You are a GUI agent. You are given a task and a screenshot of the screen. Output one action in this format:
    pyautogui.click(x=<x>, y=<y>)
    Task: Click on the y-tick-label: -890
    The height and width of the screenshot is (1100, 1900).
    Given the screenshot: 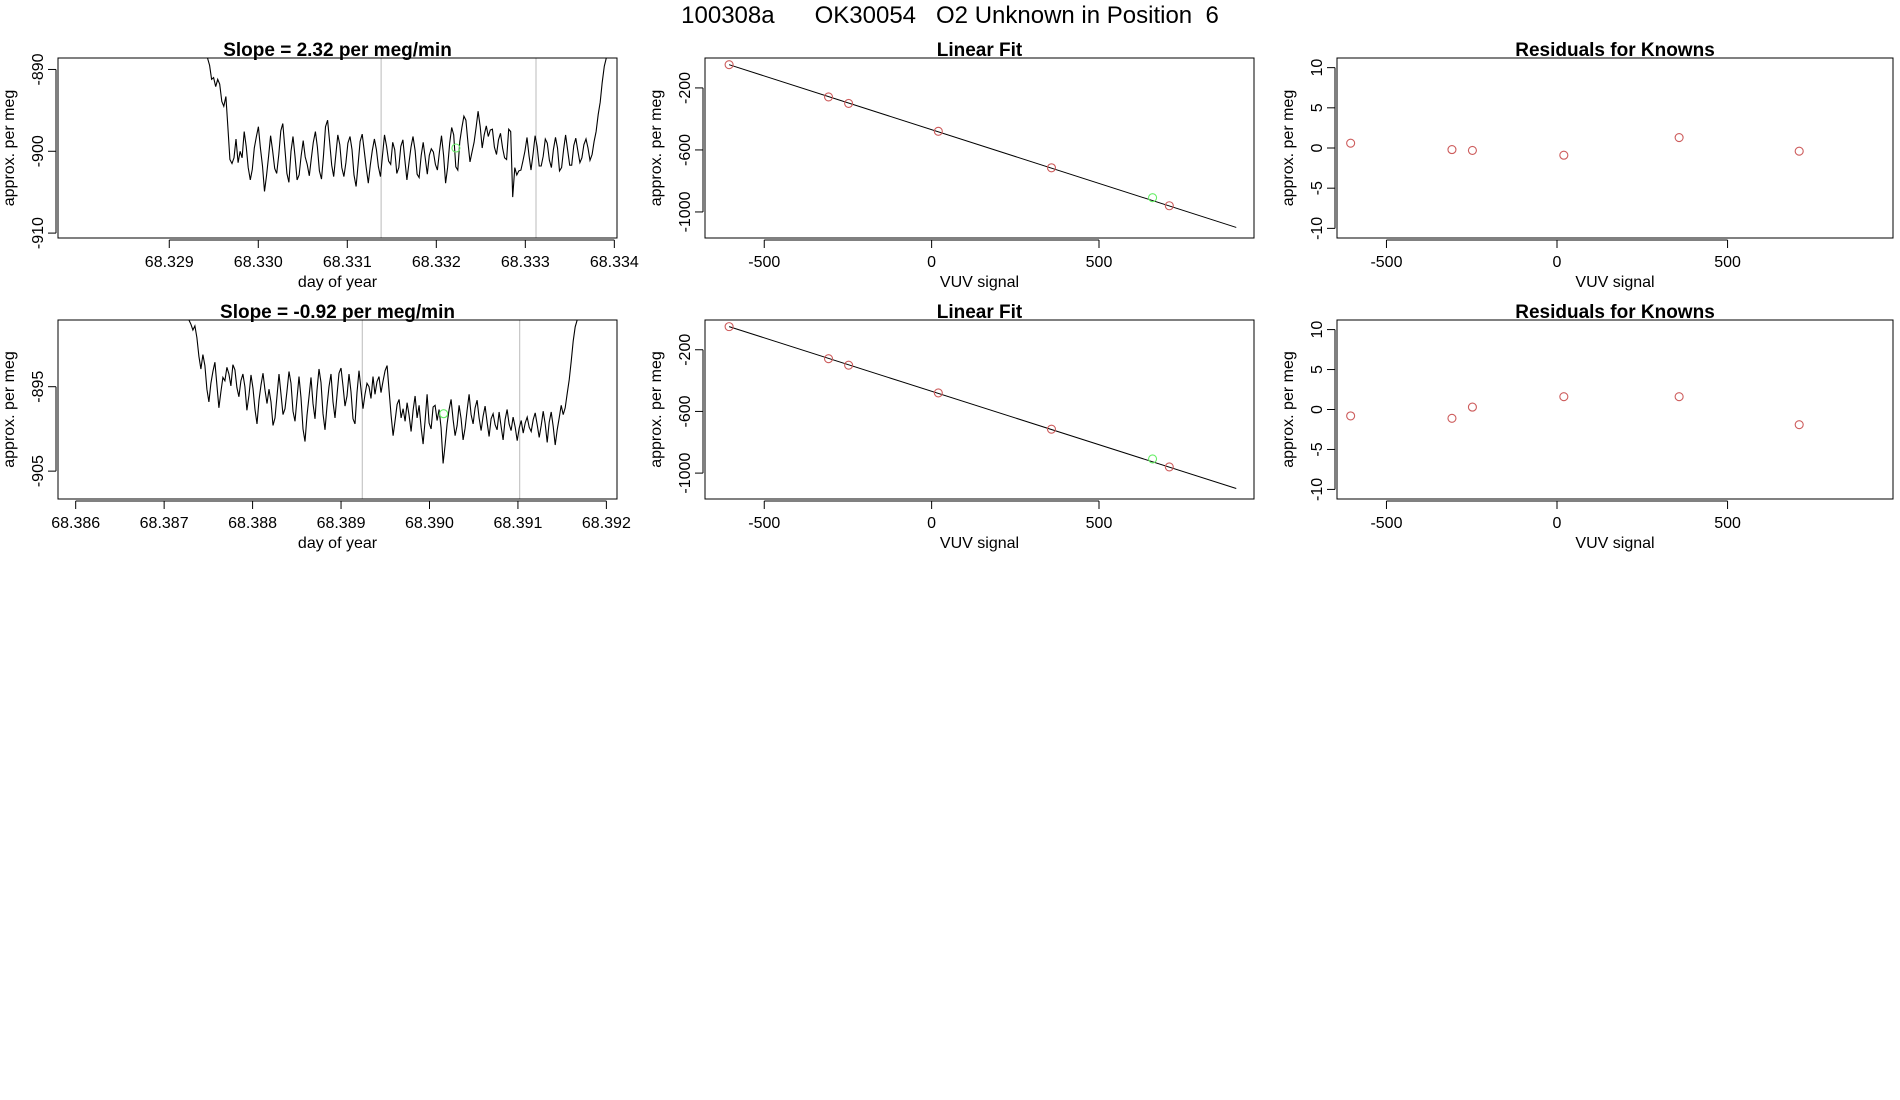 What is the action you would take?
    pyautogui.click(x=38, y=69)
    